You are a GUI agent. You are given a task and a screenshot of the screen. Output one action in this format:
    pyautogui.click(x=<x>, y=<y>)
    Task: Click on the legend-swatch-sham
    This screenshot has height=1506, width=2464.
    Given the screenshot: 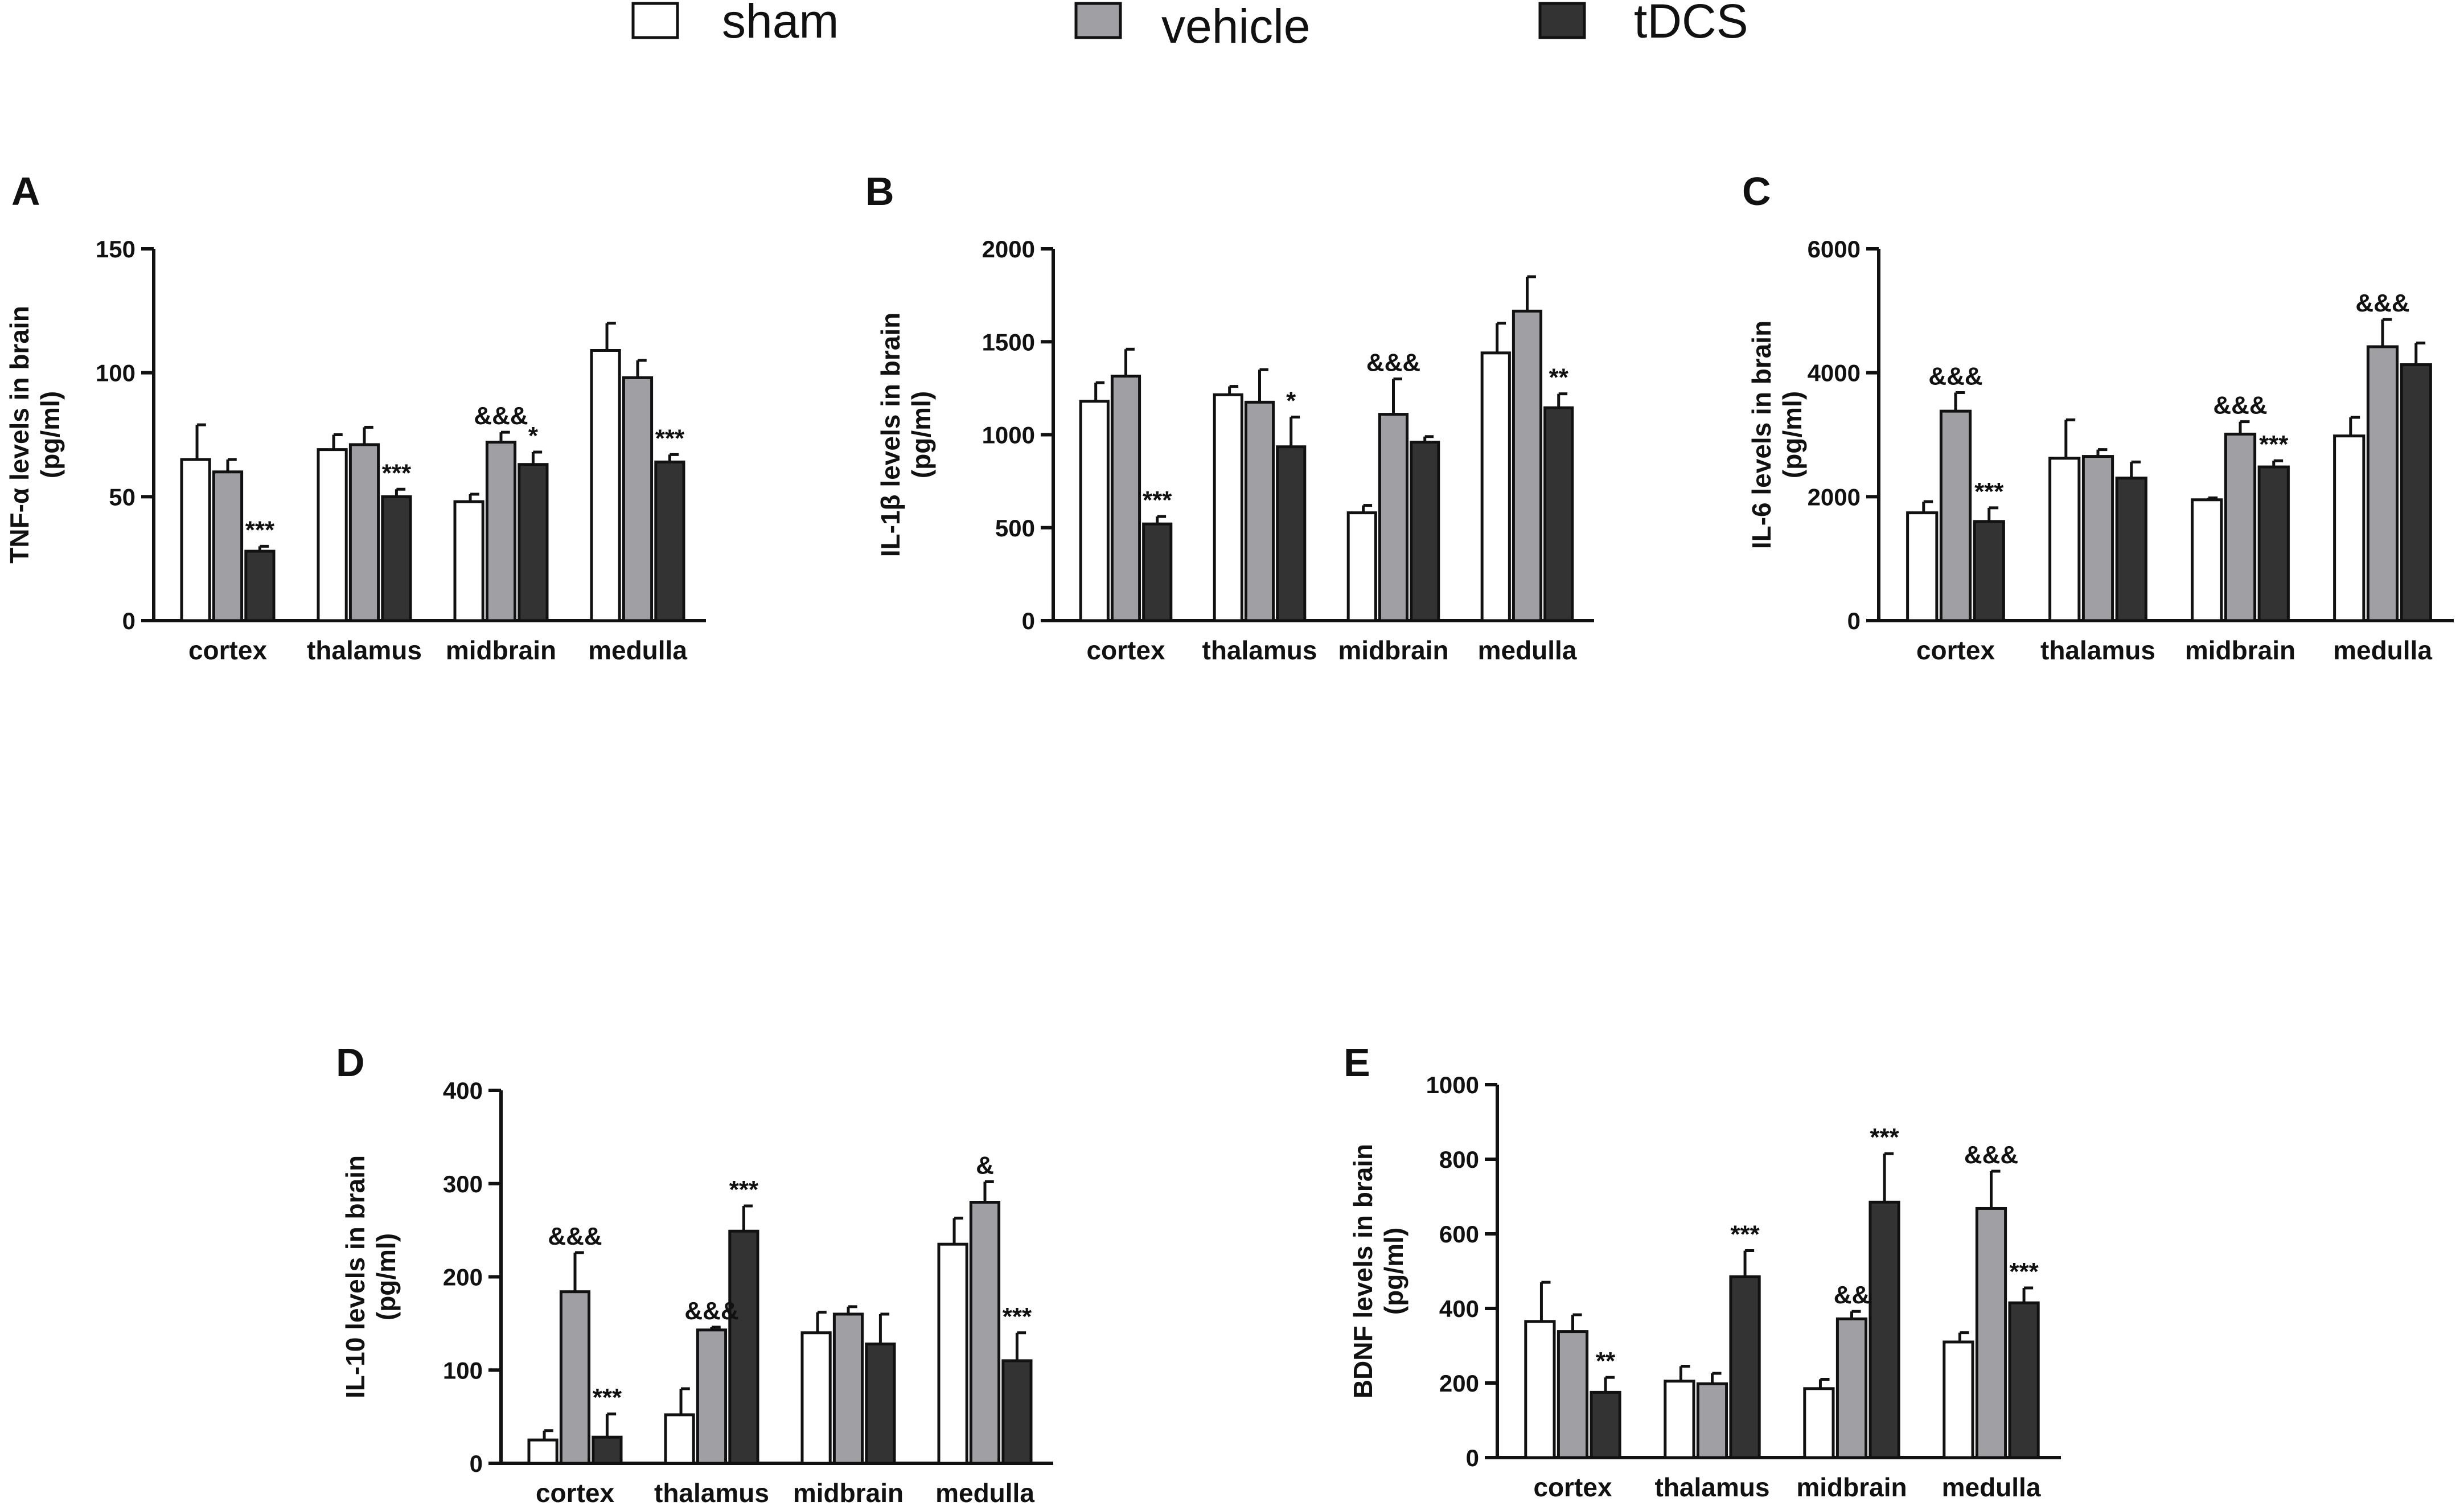 What is the action you would take?
    pyautogui.click(x=655, y=20)
    